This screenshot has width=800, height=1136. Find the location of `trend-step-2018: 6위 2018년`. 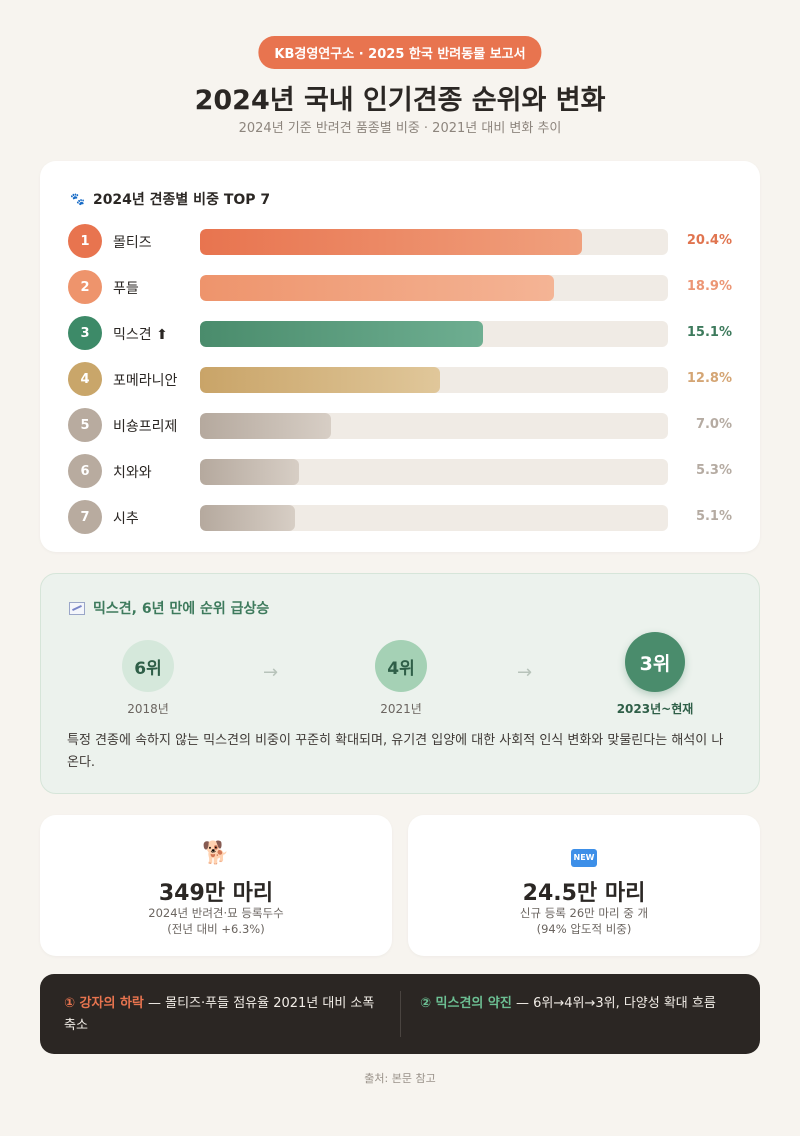

trend-step-2018: 6위 2018년 is located at coordinates (148, 678).